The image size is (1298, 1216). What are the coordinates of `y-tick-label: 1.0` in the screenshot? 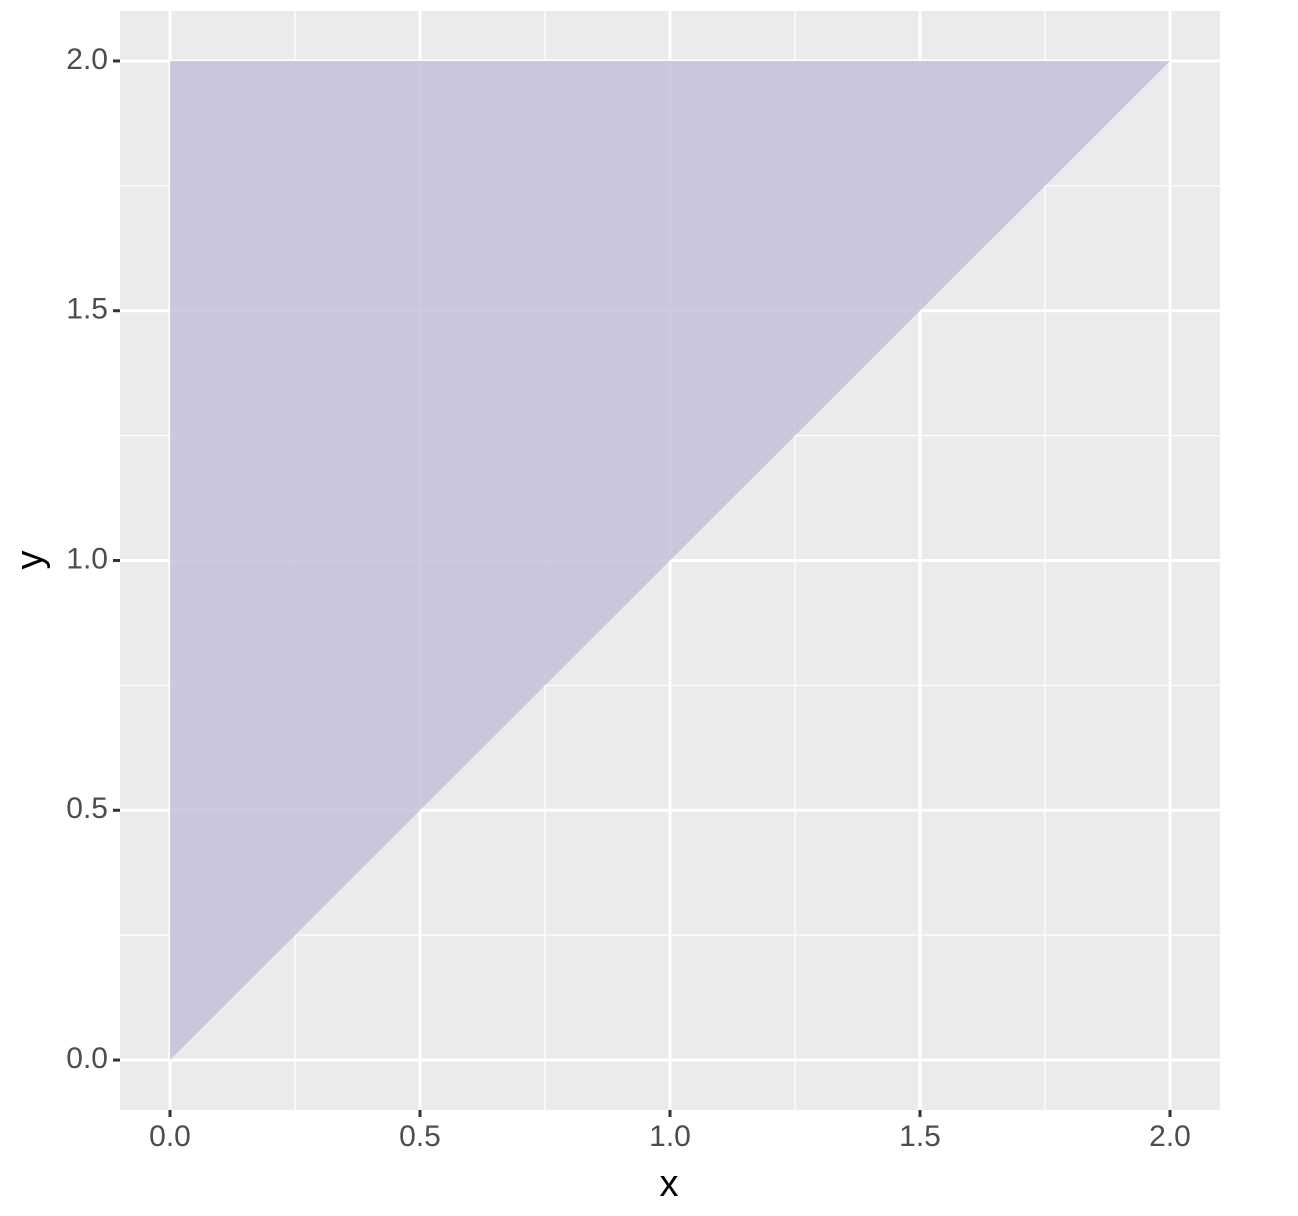 It's located at (87, 558).